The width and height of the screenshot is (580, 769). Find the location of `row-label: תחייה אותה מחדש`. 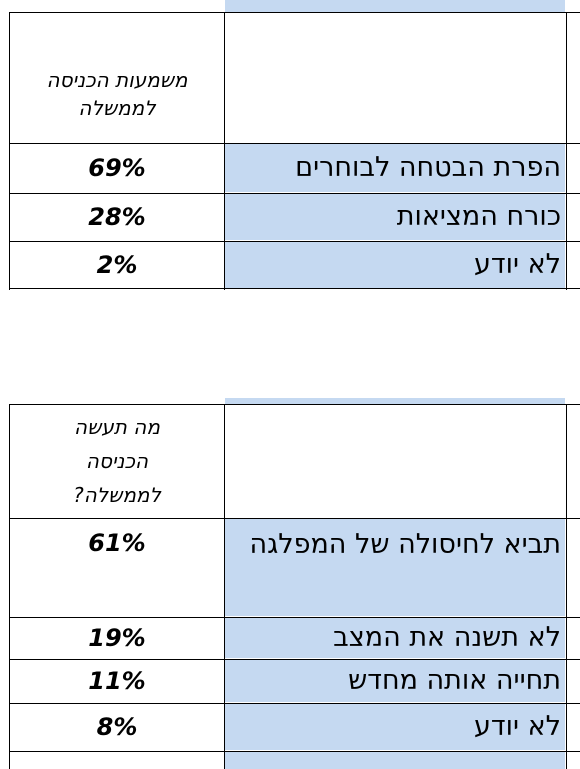

row-label: תחייה אותה מחדש is located at coordinates (395, 681).